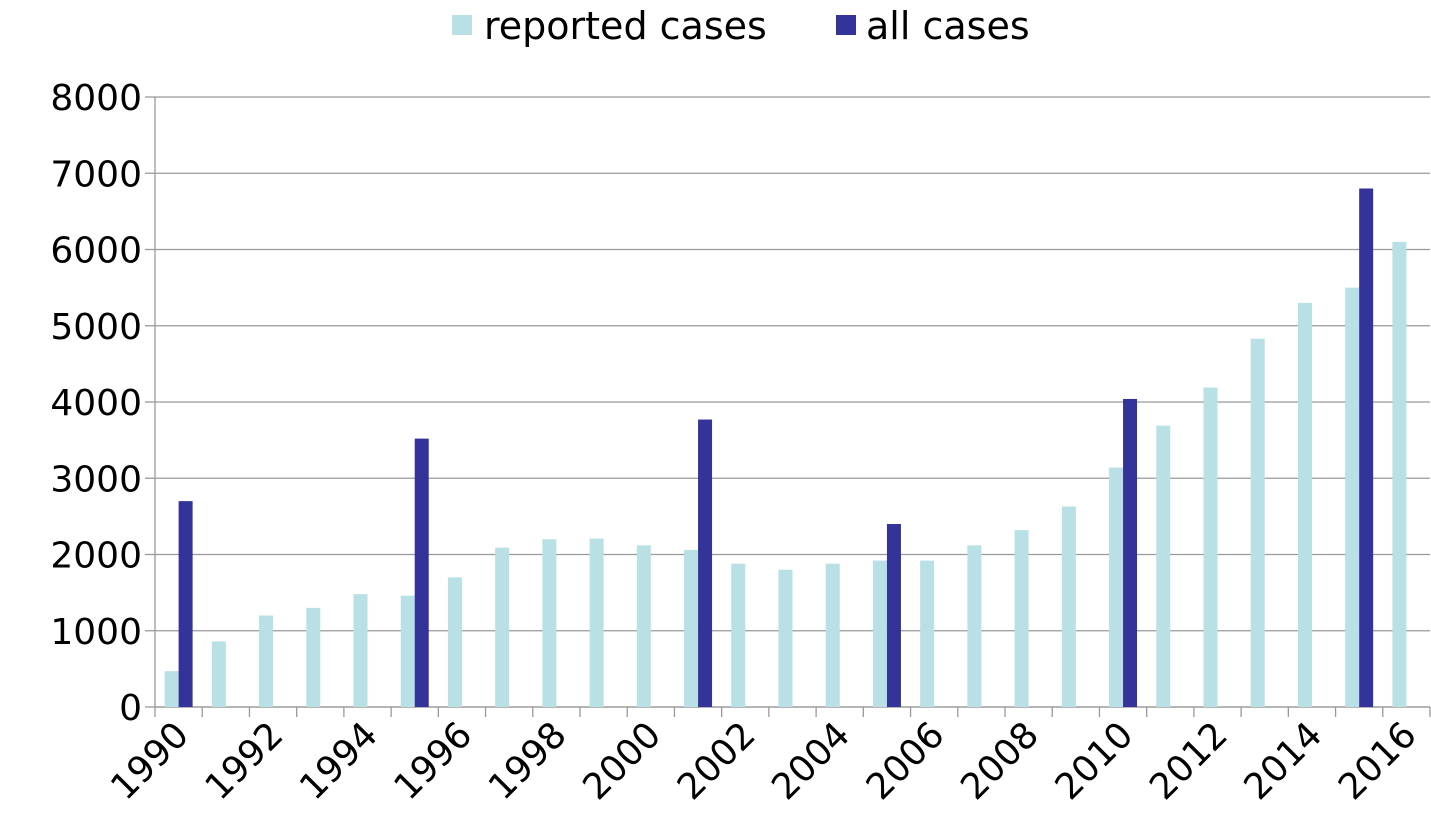 The image size is (1431, 836). What do you see at coordinates (150, 761) in the screenshot?
I see `x-tick-label: 1990` at bounding box center [150, 761].